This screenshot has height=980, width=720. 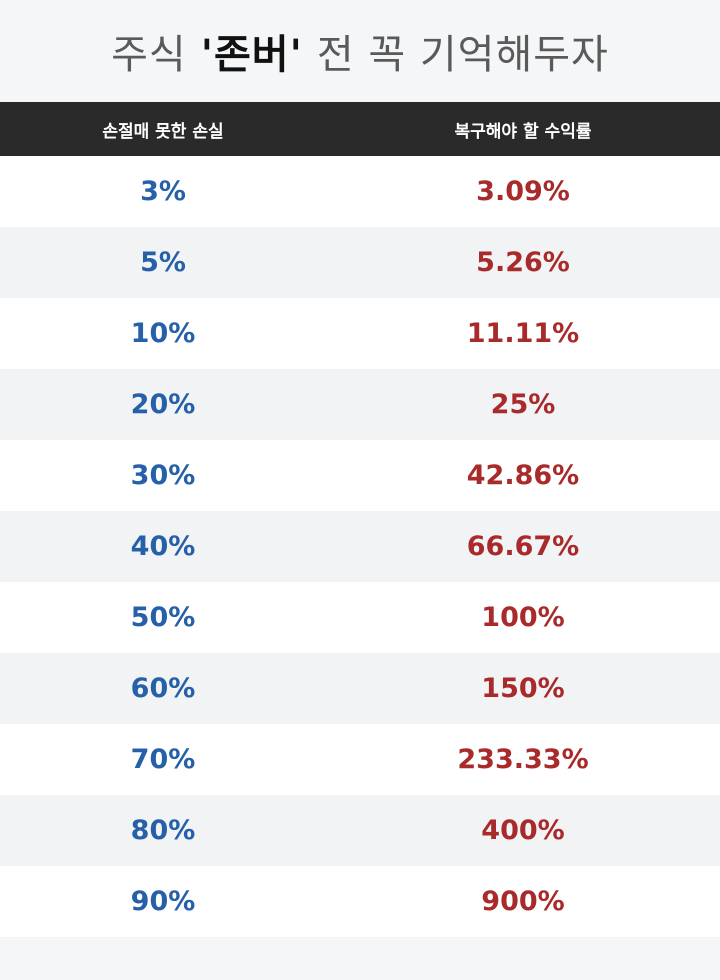 I want to click on loss-value: 90%, so click(x=163, y=901).